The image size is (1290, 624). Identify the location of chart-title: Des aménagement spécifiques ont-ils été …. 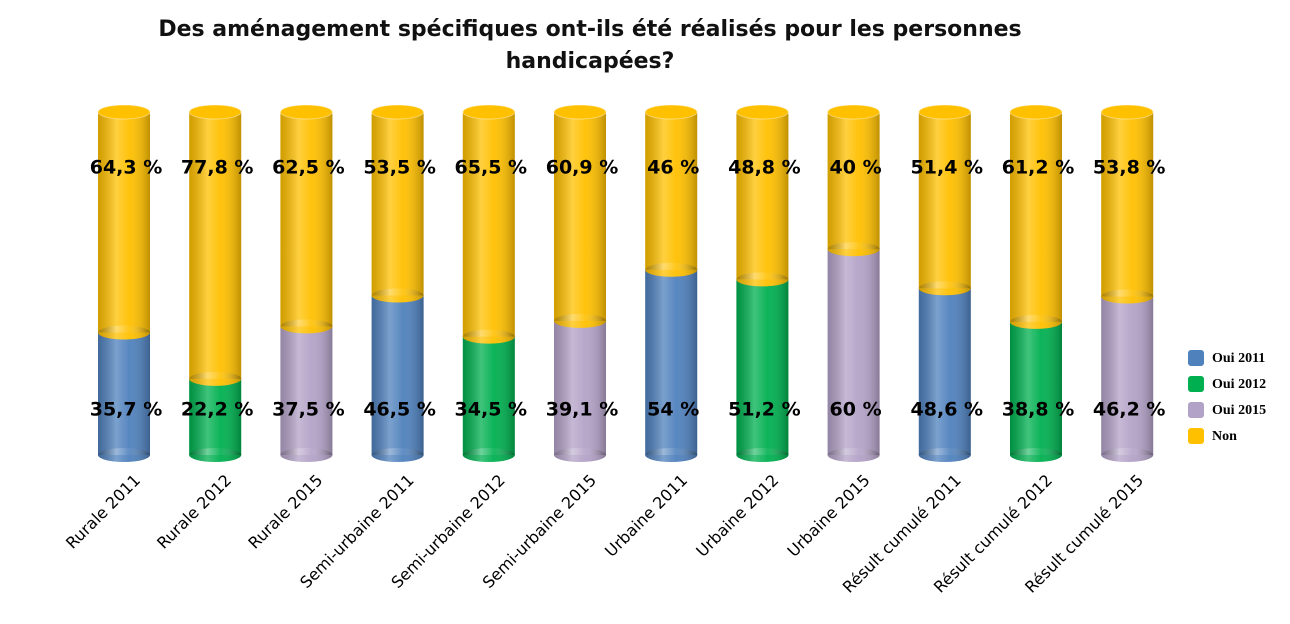
(590, 45).